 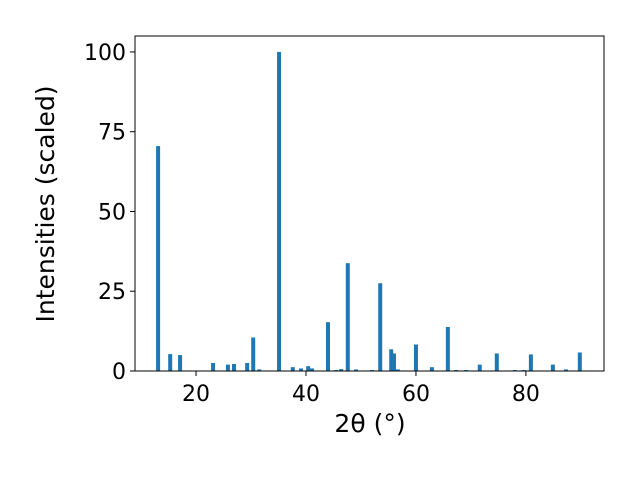 What do you see at coordinates (196, 394) in the screenshot?
I see `x-tick-label: 20` at bounding box center [196, 394].